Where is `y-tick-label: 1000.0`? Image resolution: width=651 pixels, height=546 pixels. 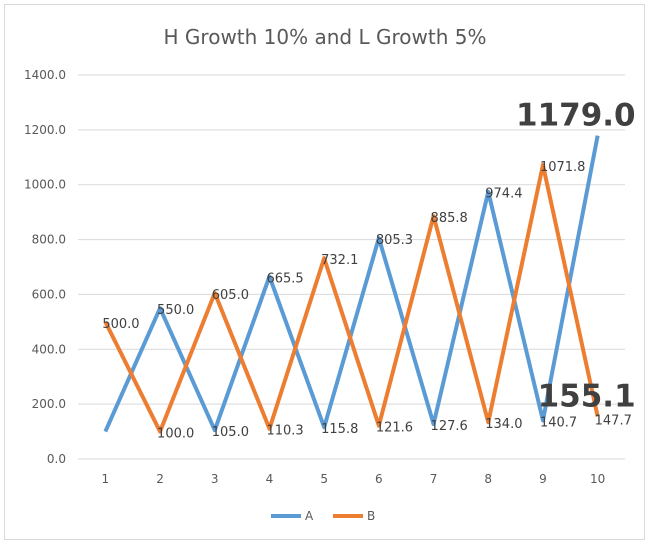
y-tick-label: 1000.0 is located at coordinates (45, 185).